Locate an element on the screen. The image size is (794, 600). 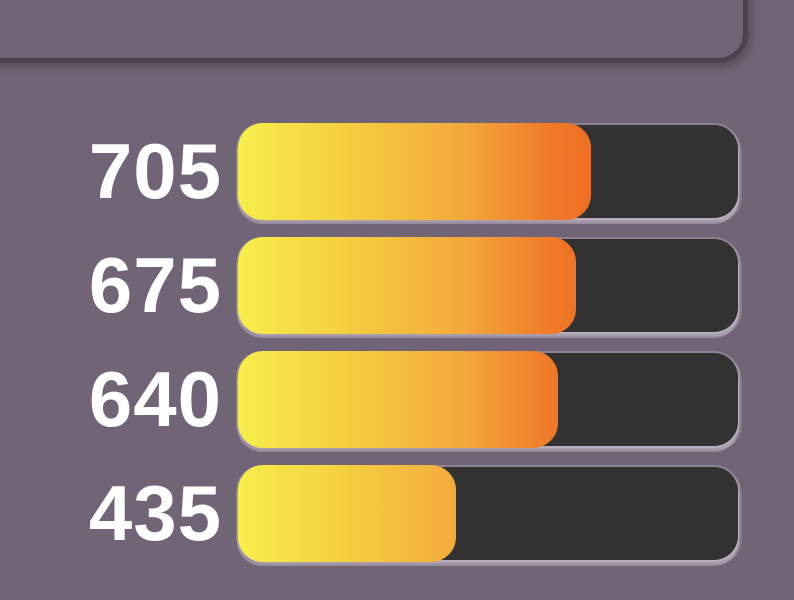
top-panel is located at coordinates (374, 31).